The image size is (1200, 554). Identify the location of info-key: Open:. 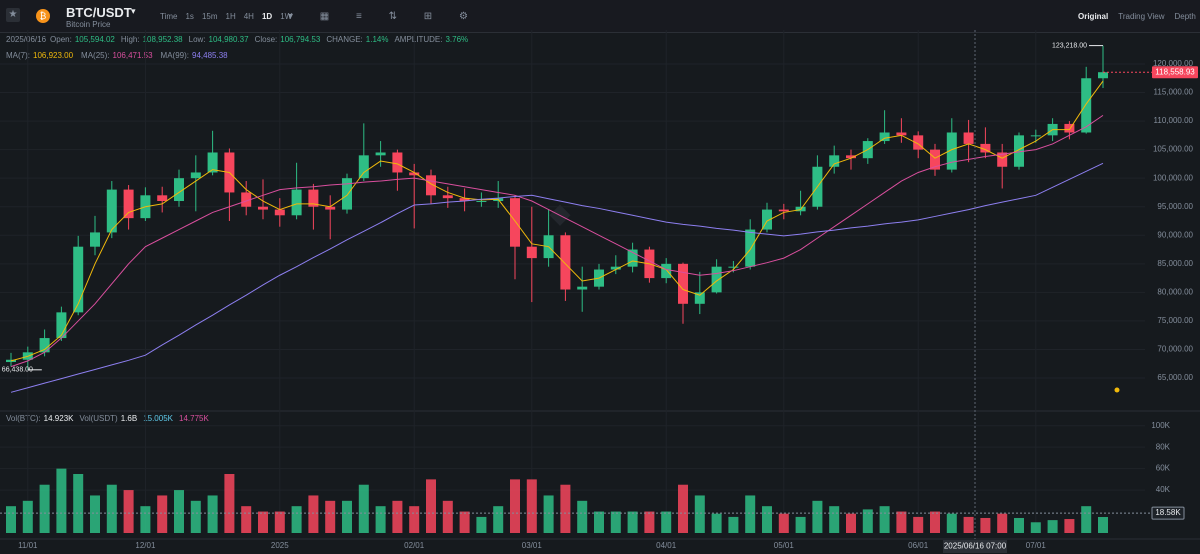
(61, 39).